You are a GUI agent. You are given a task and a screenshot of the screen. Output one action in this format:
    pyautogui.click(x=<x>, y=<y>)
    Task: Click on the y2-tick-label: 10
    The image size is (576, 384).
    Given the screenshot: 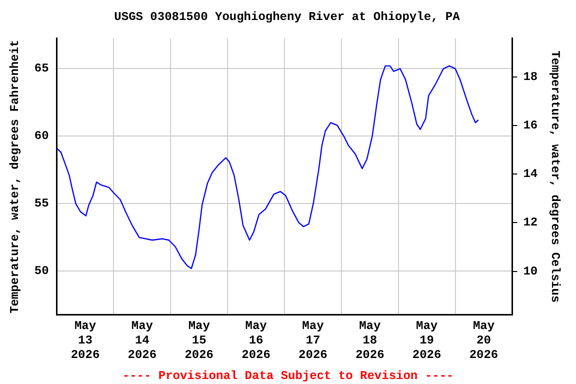 What is the action you would take?
    pyautogui.click(x=530, y=271)
    